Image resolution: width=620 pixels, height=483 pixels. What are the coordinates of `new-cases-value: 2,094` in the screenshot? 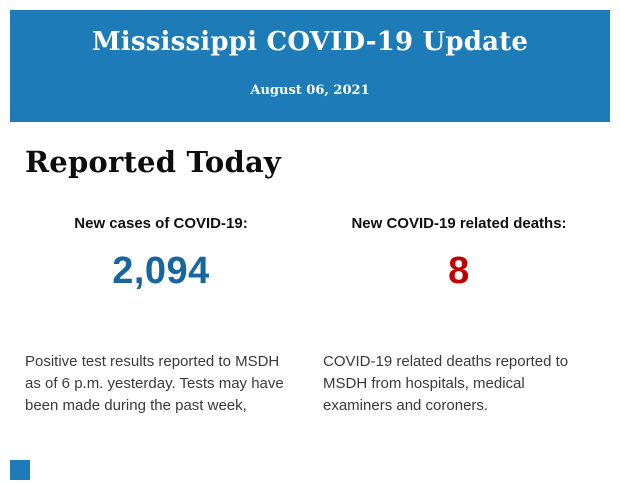 It's located at (161, 271).